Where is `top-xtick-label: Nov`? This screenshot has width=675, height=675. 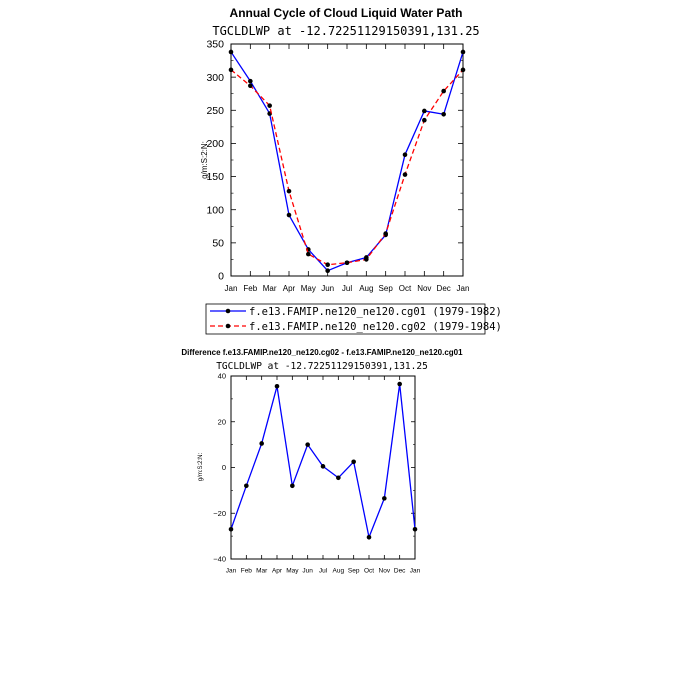
top-xtick-label: Nov is located at coordinates (424, 288).